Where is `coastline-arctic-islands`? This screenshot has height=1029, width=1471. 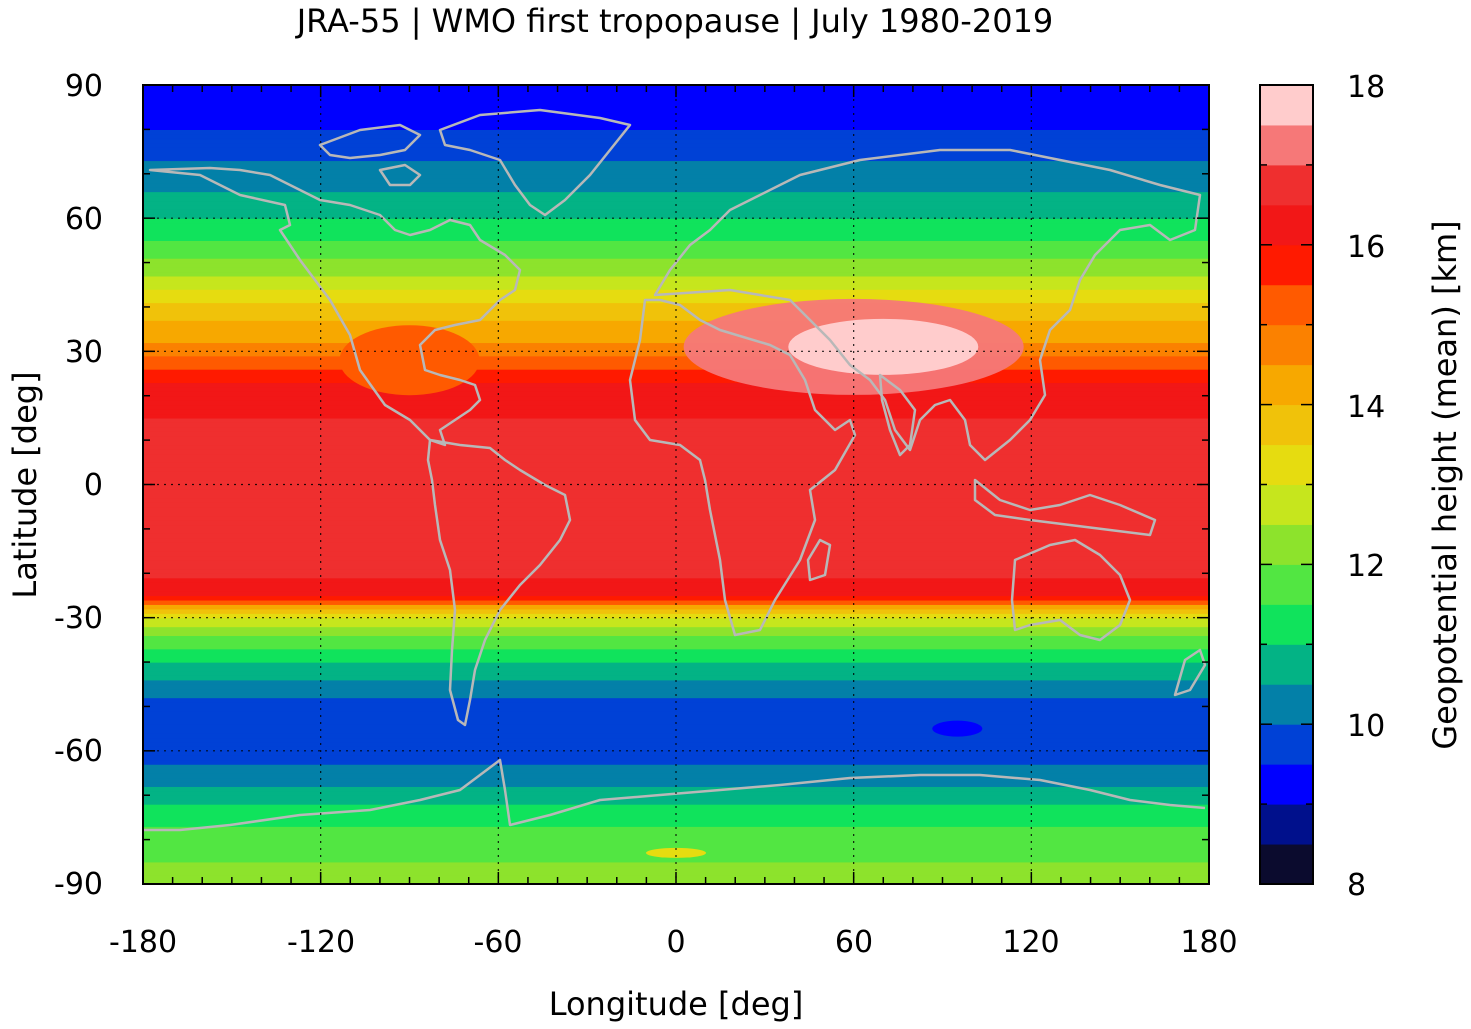
coastline-arctic-islands is located at coordinates (370, 155).